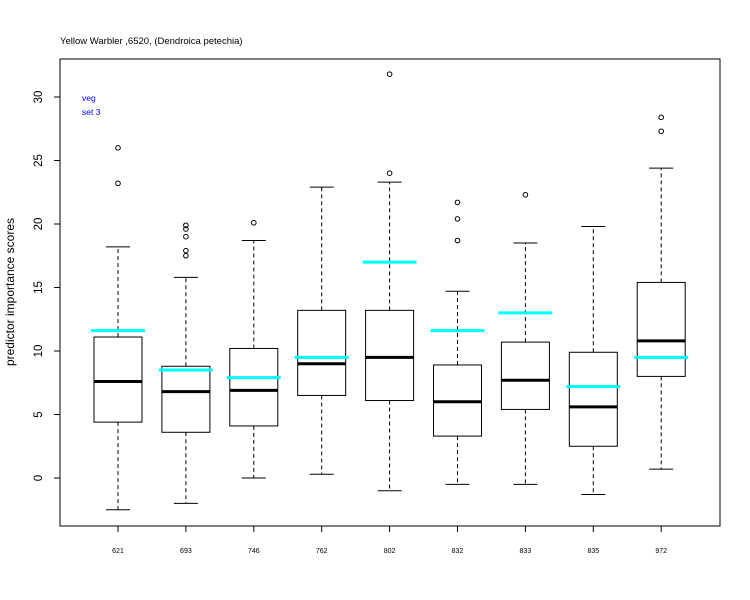 The height and width of the screenshot is (600, 750). What do you see at coordinates (39, 414) in the screenshot?
I see `y-tick-label: 5` at bounding box center [39, 414].